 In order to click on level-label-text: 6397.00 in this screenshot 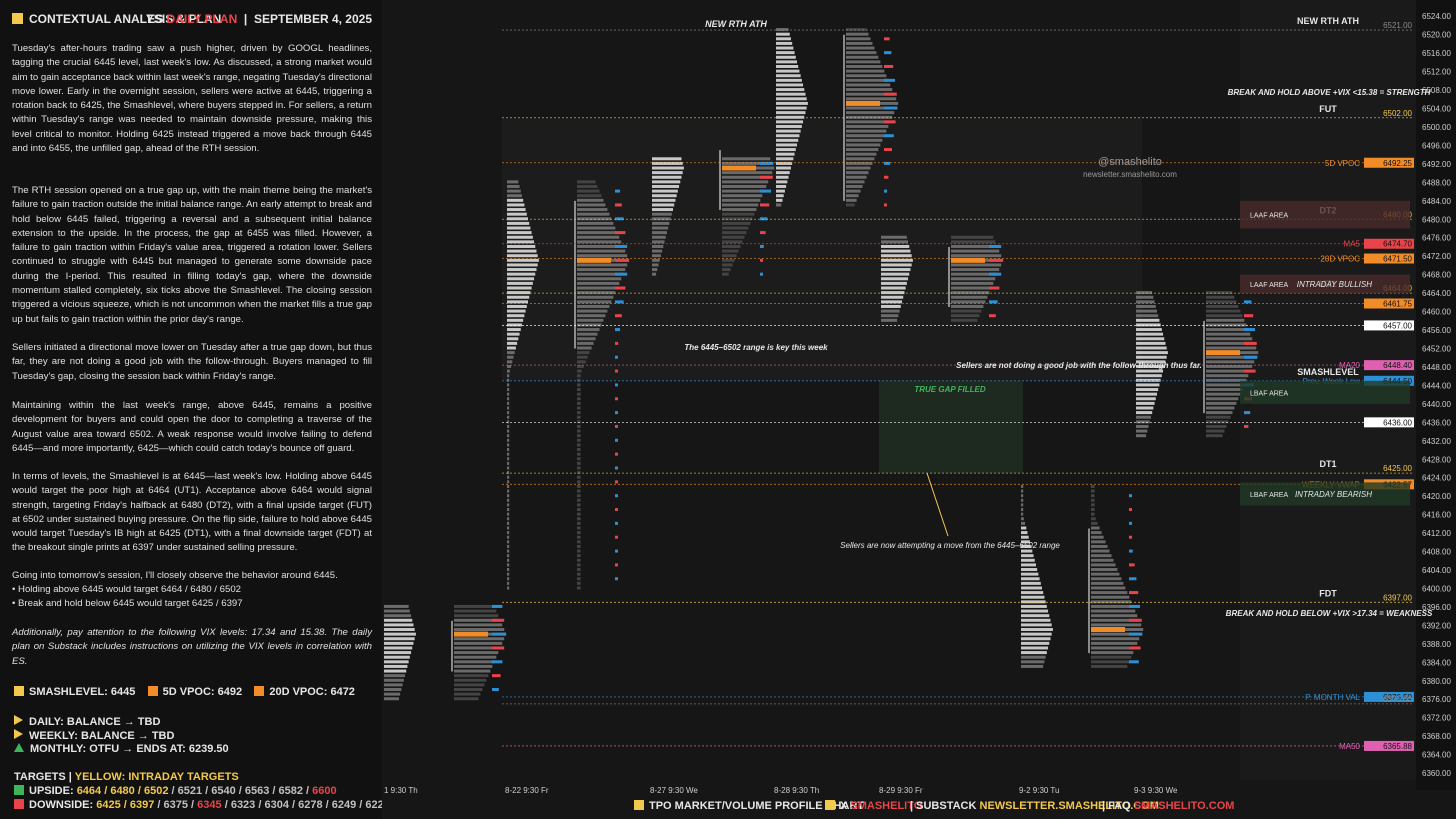, I will do `click(1397, 597)`.